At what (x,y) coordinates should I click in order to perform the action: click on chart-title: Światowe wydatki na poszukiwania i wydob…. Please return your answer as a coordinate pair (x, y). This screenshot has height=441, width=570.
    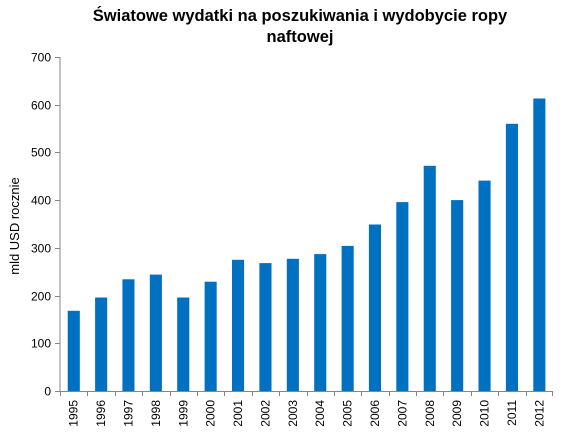
    Looking at the image, I should click on (300, 26).